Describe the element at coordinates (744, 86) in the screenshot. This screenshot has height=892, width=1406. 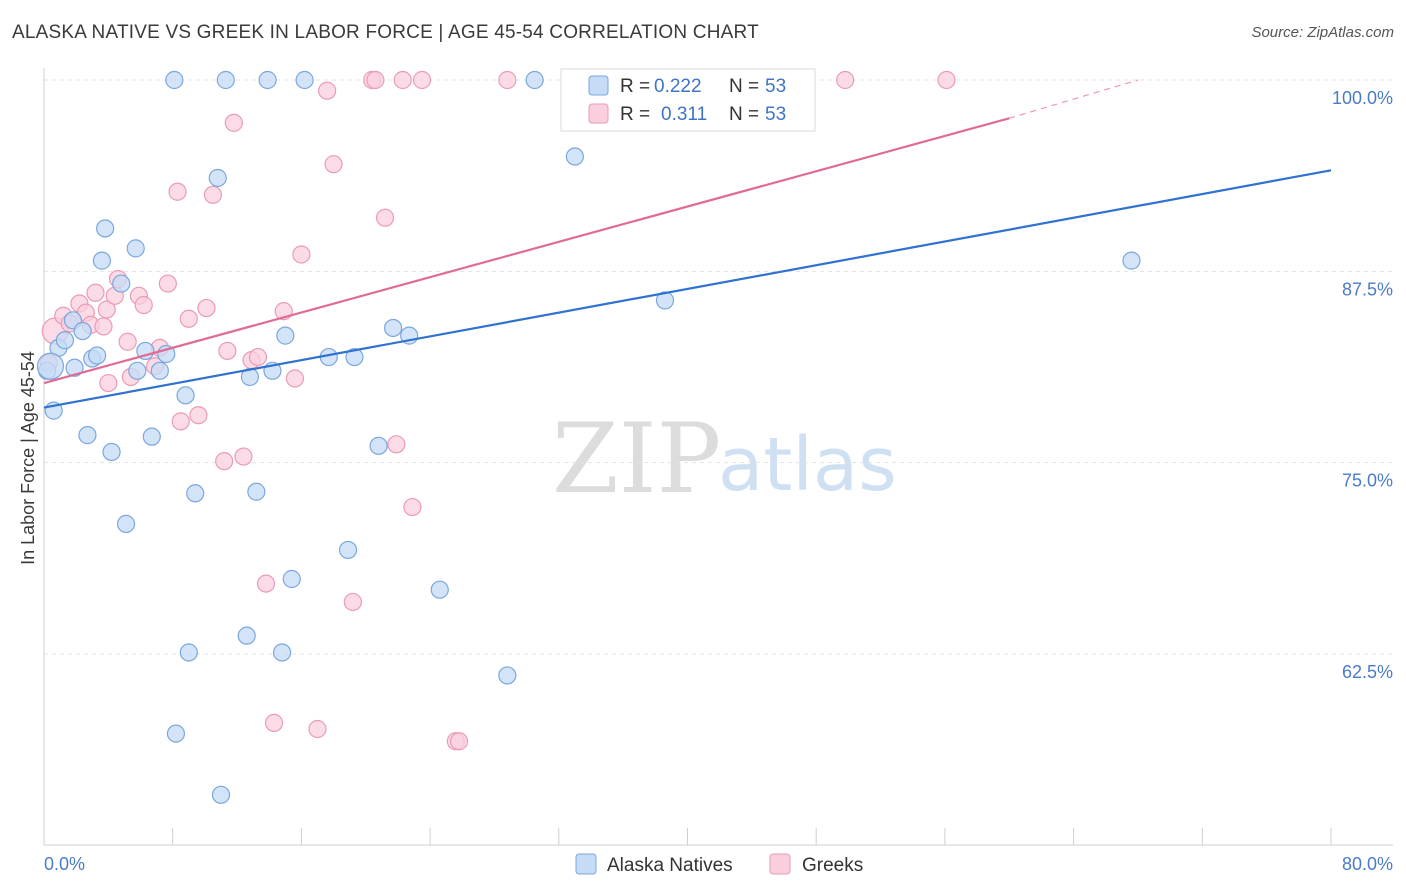
I see `legend-n-label-1: N =` at that location.